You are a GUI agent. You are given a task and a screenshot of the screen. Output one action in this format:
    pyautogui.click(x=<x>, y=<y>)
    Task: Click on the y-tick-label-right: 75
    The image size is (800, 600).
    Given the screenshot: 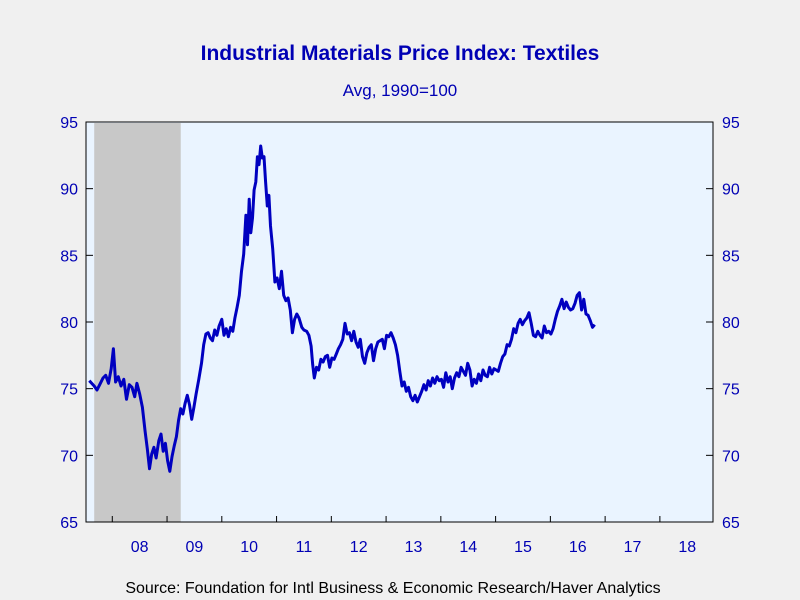 What is the action you would take?
    pyautogui.click(x=731, y=390)
    